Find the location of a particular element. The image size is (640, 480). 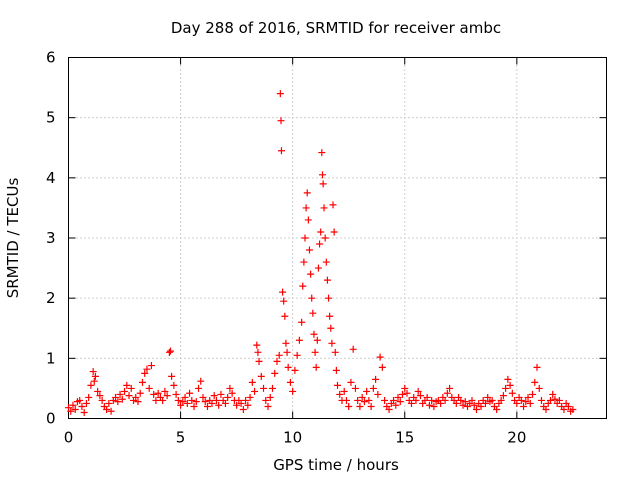

x-axis-label: GPS time / hours is located at coordinates (336, 465).